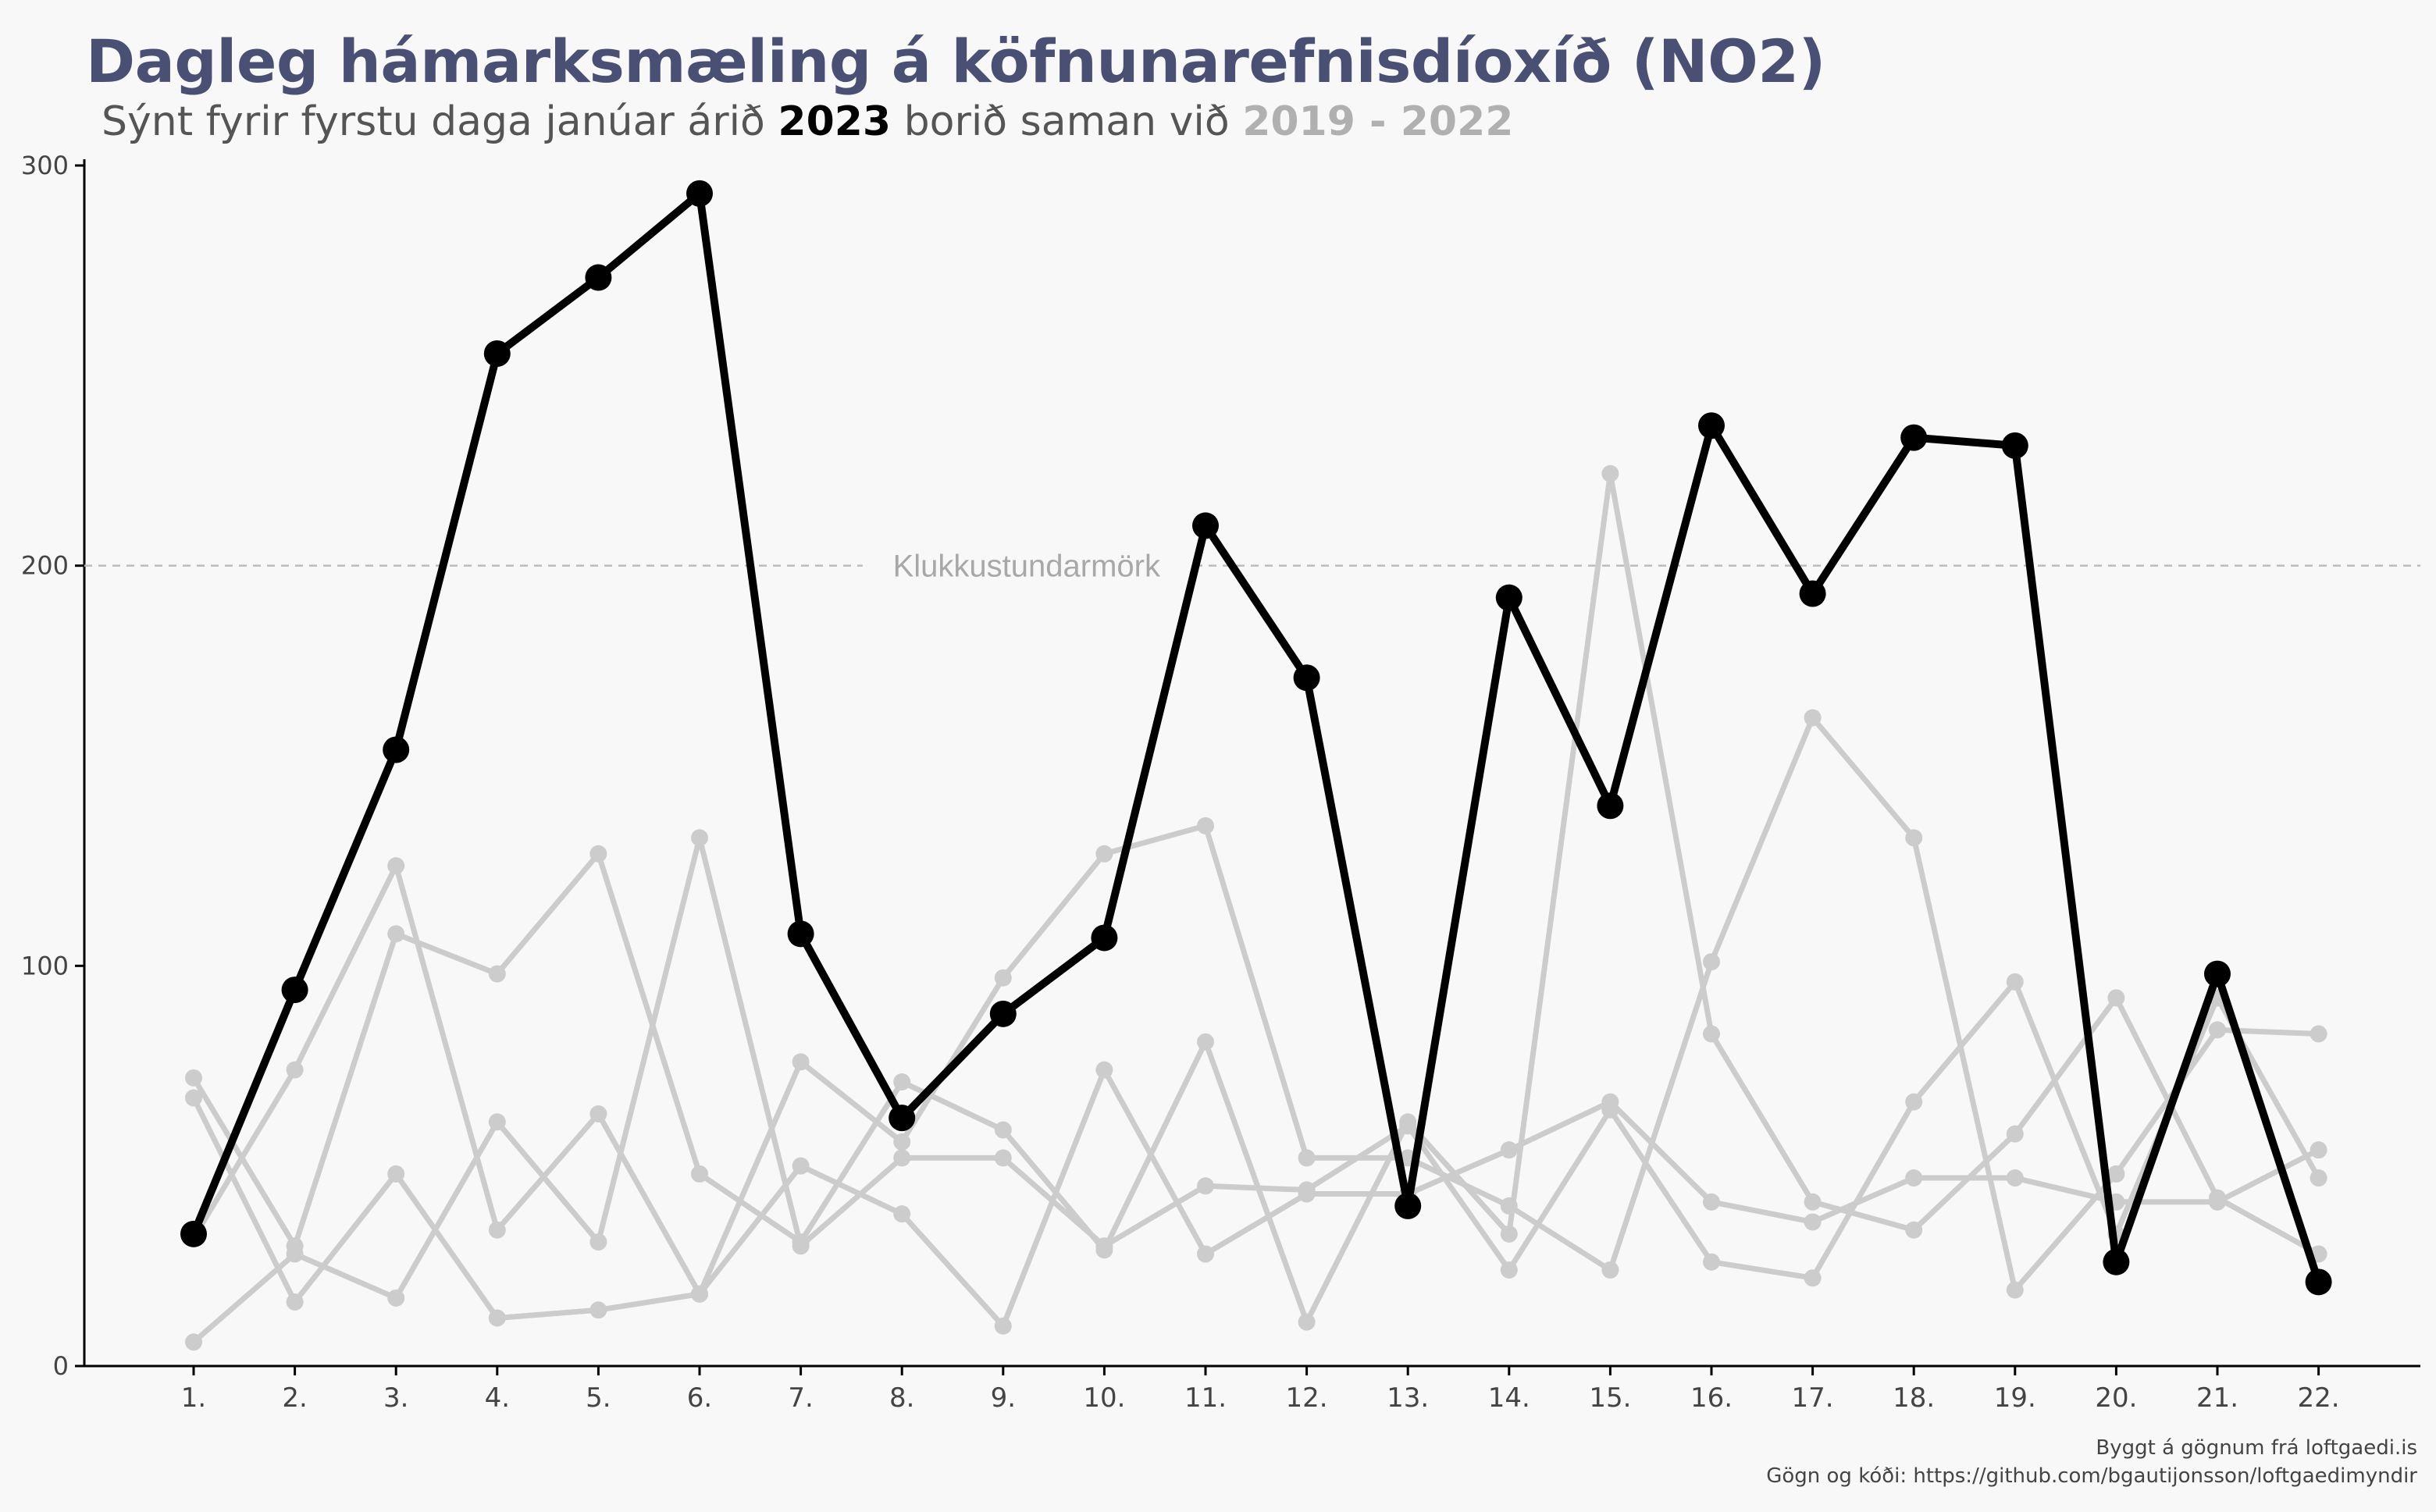 The width and height of the screenshot is (2436, 1512). I want to click on x-tick-label: 15., so click(1610, 1398).